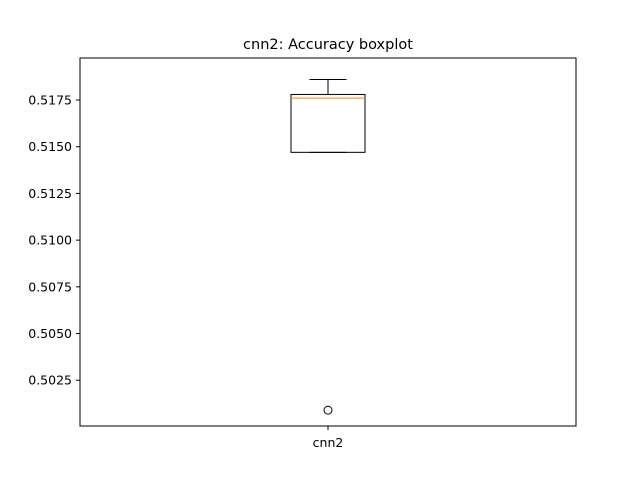  Describe the element at coordinates (328, 410) in the screenshot. I see `outlier-point` at that location.